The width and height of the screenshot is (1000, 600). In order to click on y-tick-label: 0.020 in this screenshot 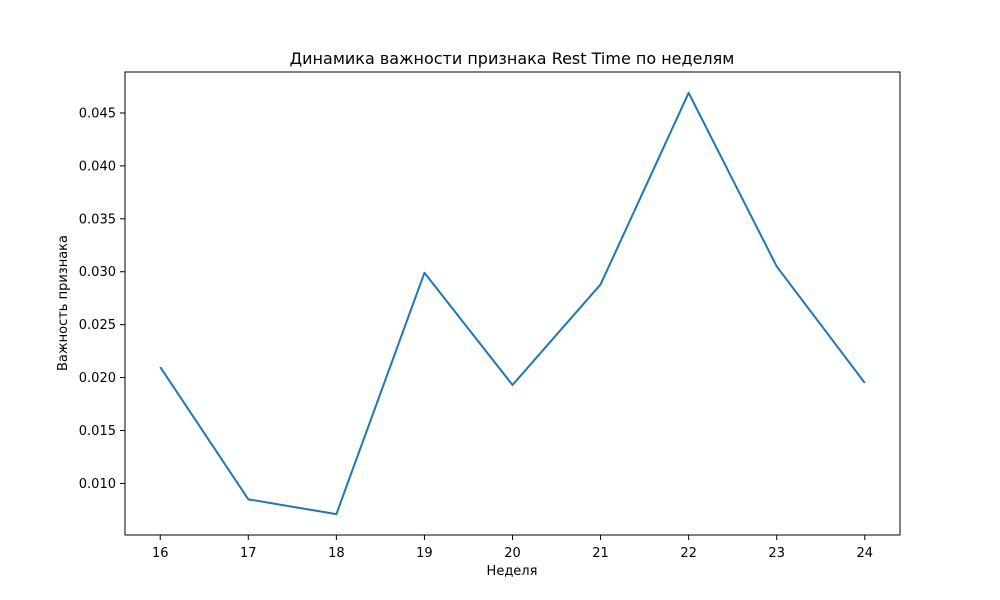, I will do `click(97, 378)`.